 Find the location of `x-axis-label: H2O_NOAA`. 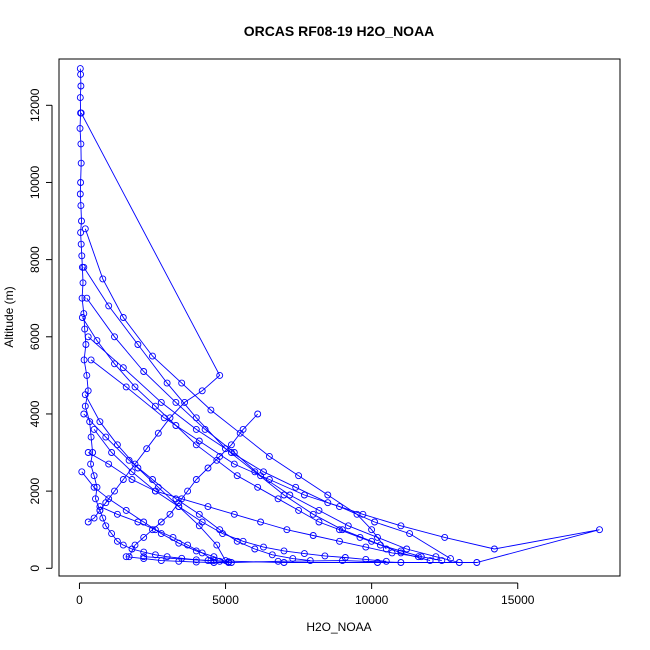

x-axis-label: H2O_NOAA is located at coordinates (338, 627).